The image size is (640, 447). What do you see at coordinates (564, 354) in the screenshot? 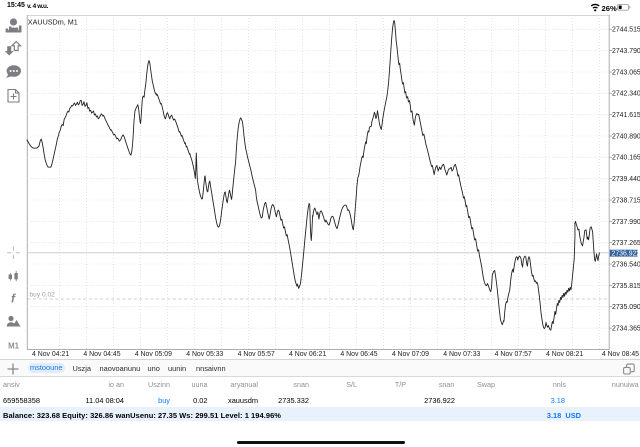
I see `svg-text: 4 Nov 08:21` at bounding box center [564, 354].